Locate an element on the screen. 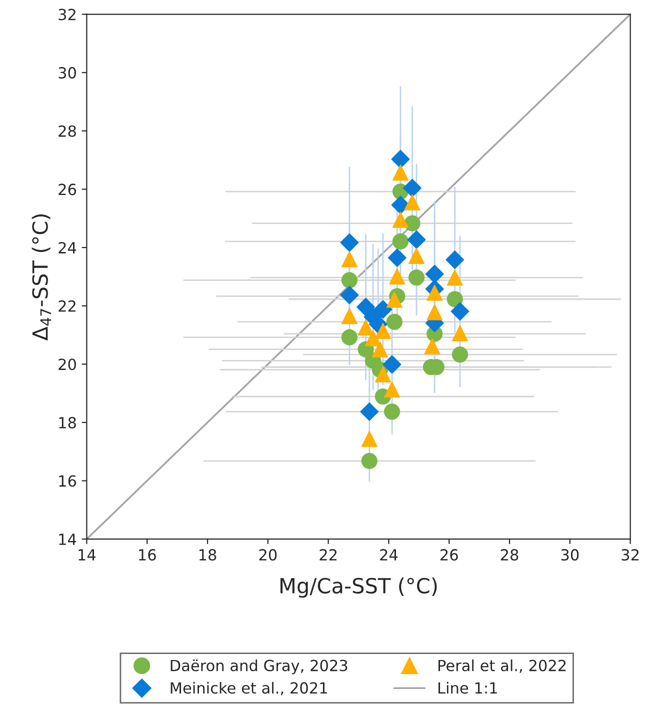 This screenshot has height=714, width=667. y-tick-label: 26 is located at coordinates (67, 190).